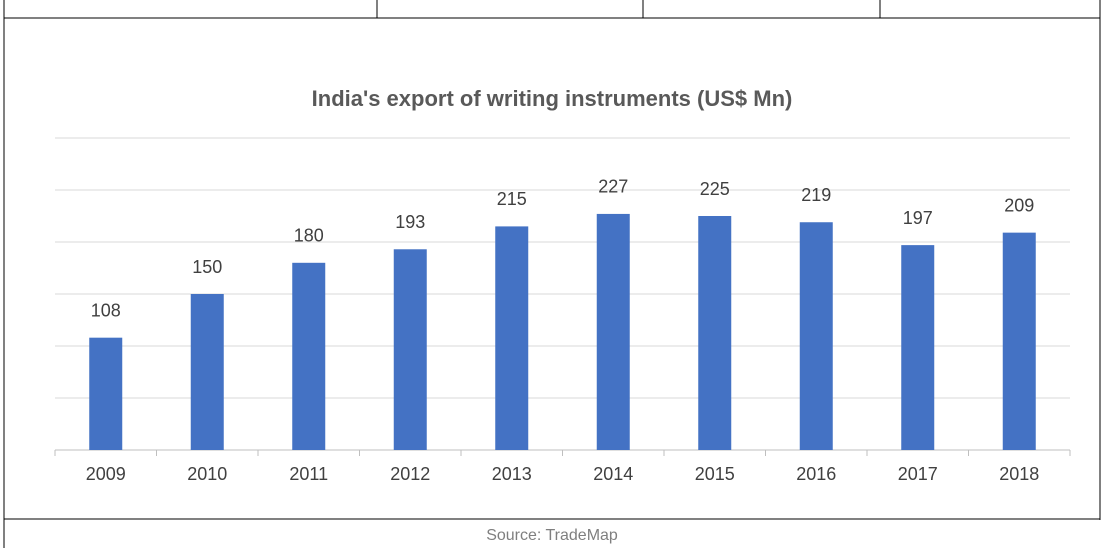 The width and height of the screenshot is (1104, 548). I want to click on x-tick-label: 2010, so click(207, 474).